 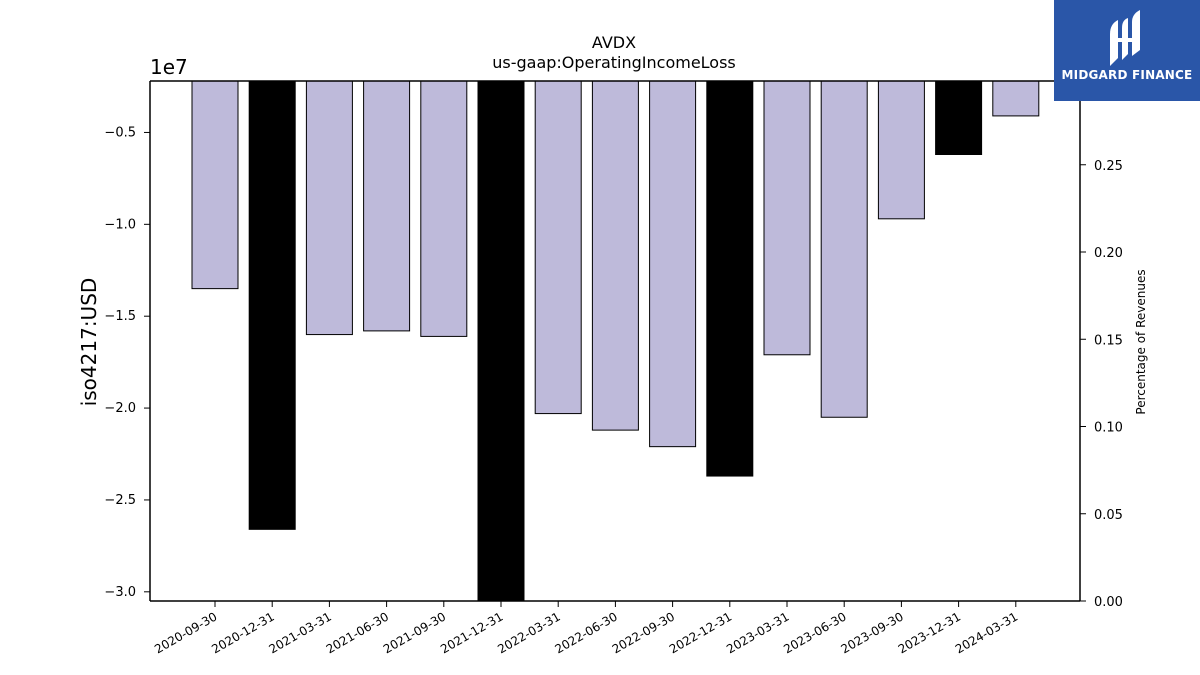 What do you see at coordinates (299, 632) in the screenshot?
I see `x-tick-label: 2021-03-31` at bounding box center [299, 632].